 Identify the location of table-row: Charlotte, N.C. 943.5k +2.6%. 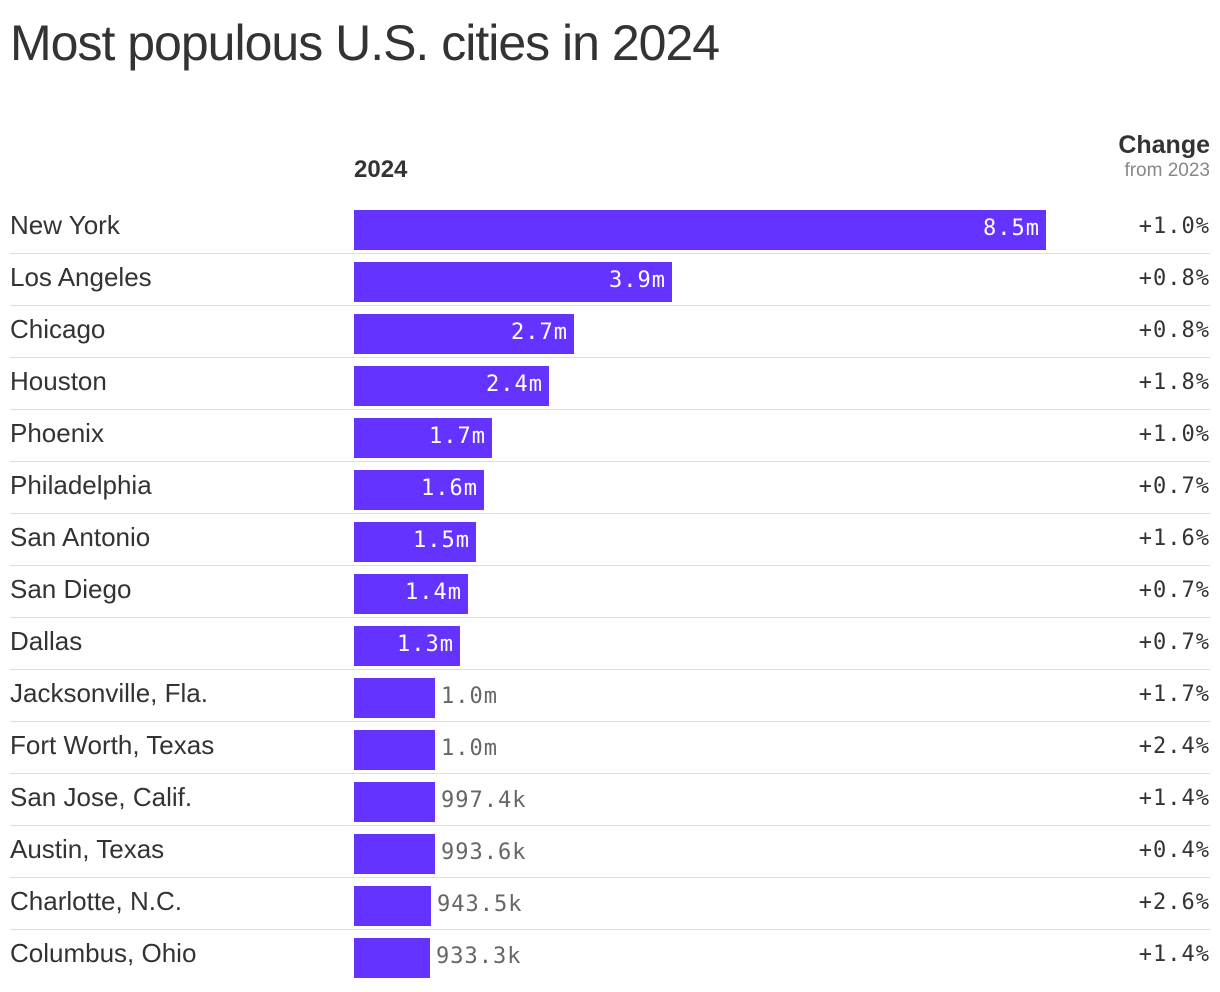
(610, 904).